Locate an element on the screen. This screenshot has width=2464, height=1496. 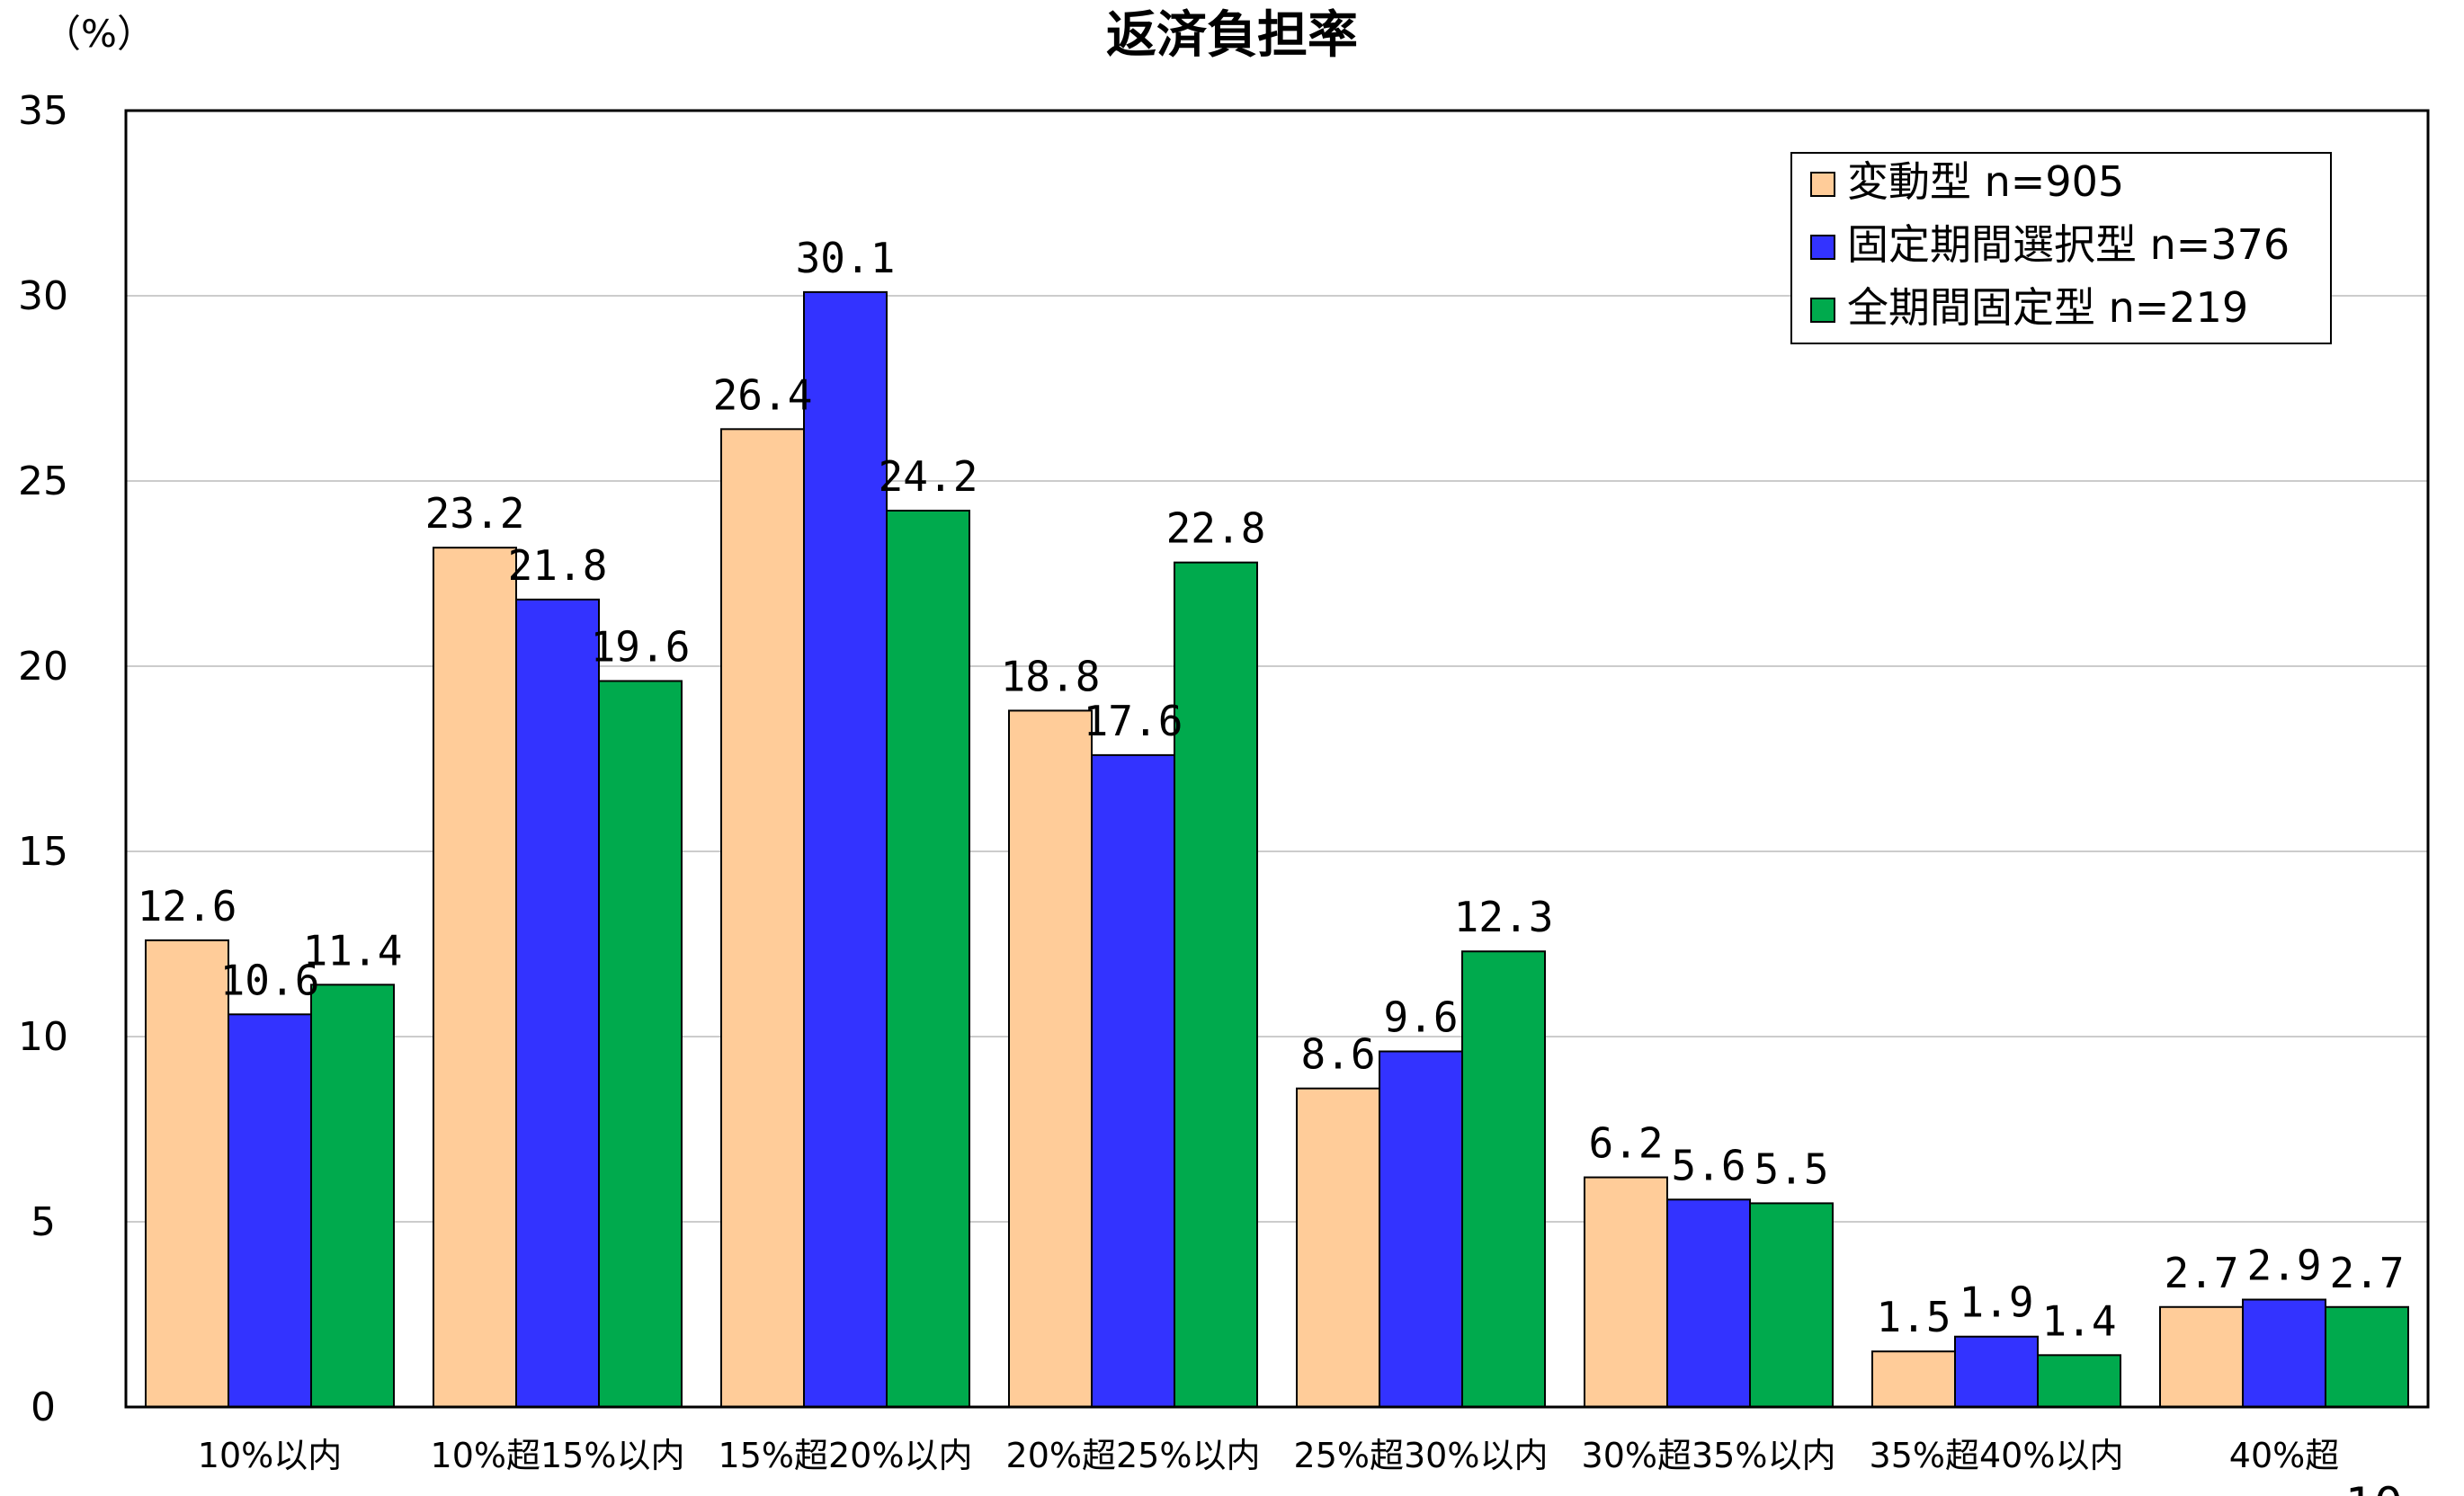
legend-box is located at coordinates (2061, 248).